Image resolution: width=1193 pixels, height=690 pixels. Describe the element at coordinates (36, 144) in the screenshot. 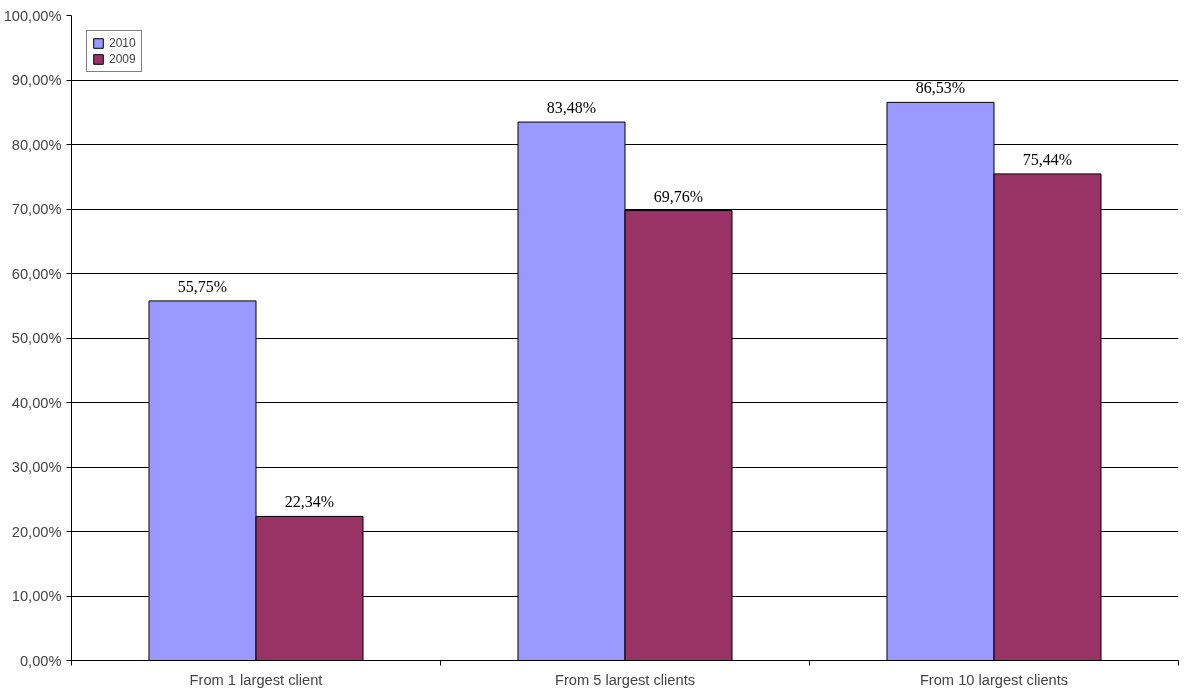

I see `y-tick-label: 80,00%` at that location.